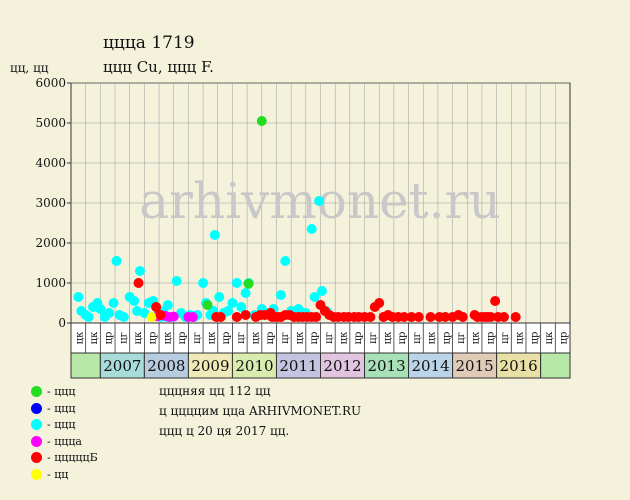 Image resolution: width=630 pixels, height=500 pixels. Describe the element at coordinates (260, 411) in the screenshot. I see `info-line-2: ц ццццим цца ARHIVMONET.RU` at that location.